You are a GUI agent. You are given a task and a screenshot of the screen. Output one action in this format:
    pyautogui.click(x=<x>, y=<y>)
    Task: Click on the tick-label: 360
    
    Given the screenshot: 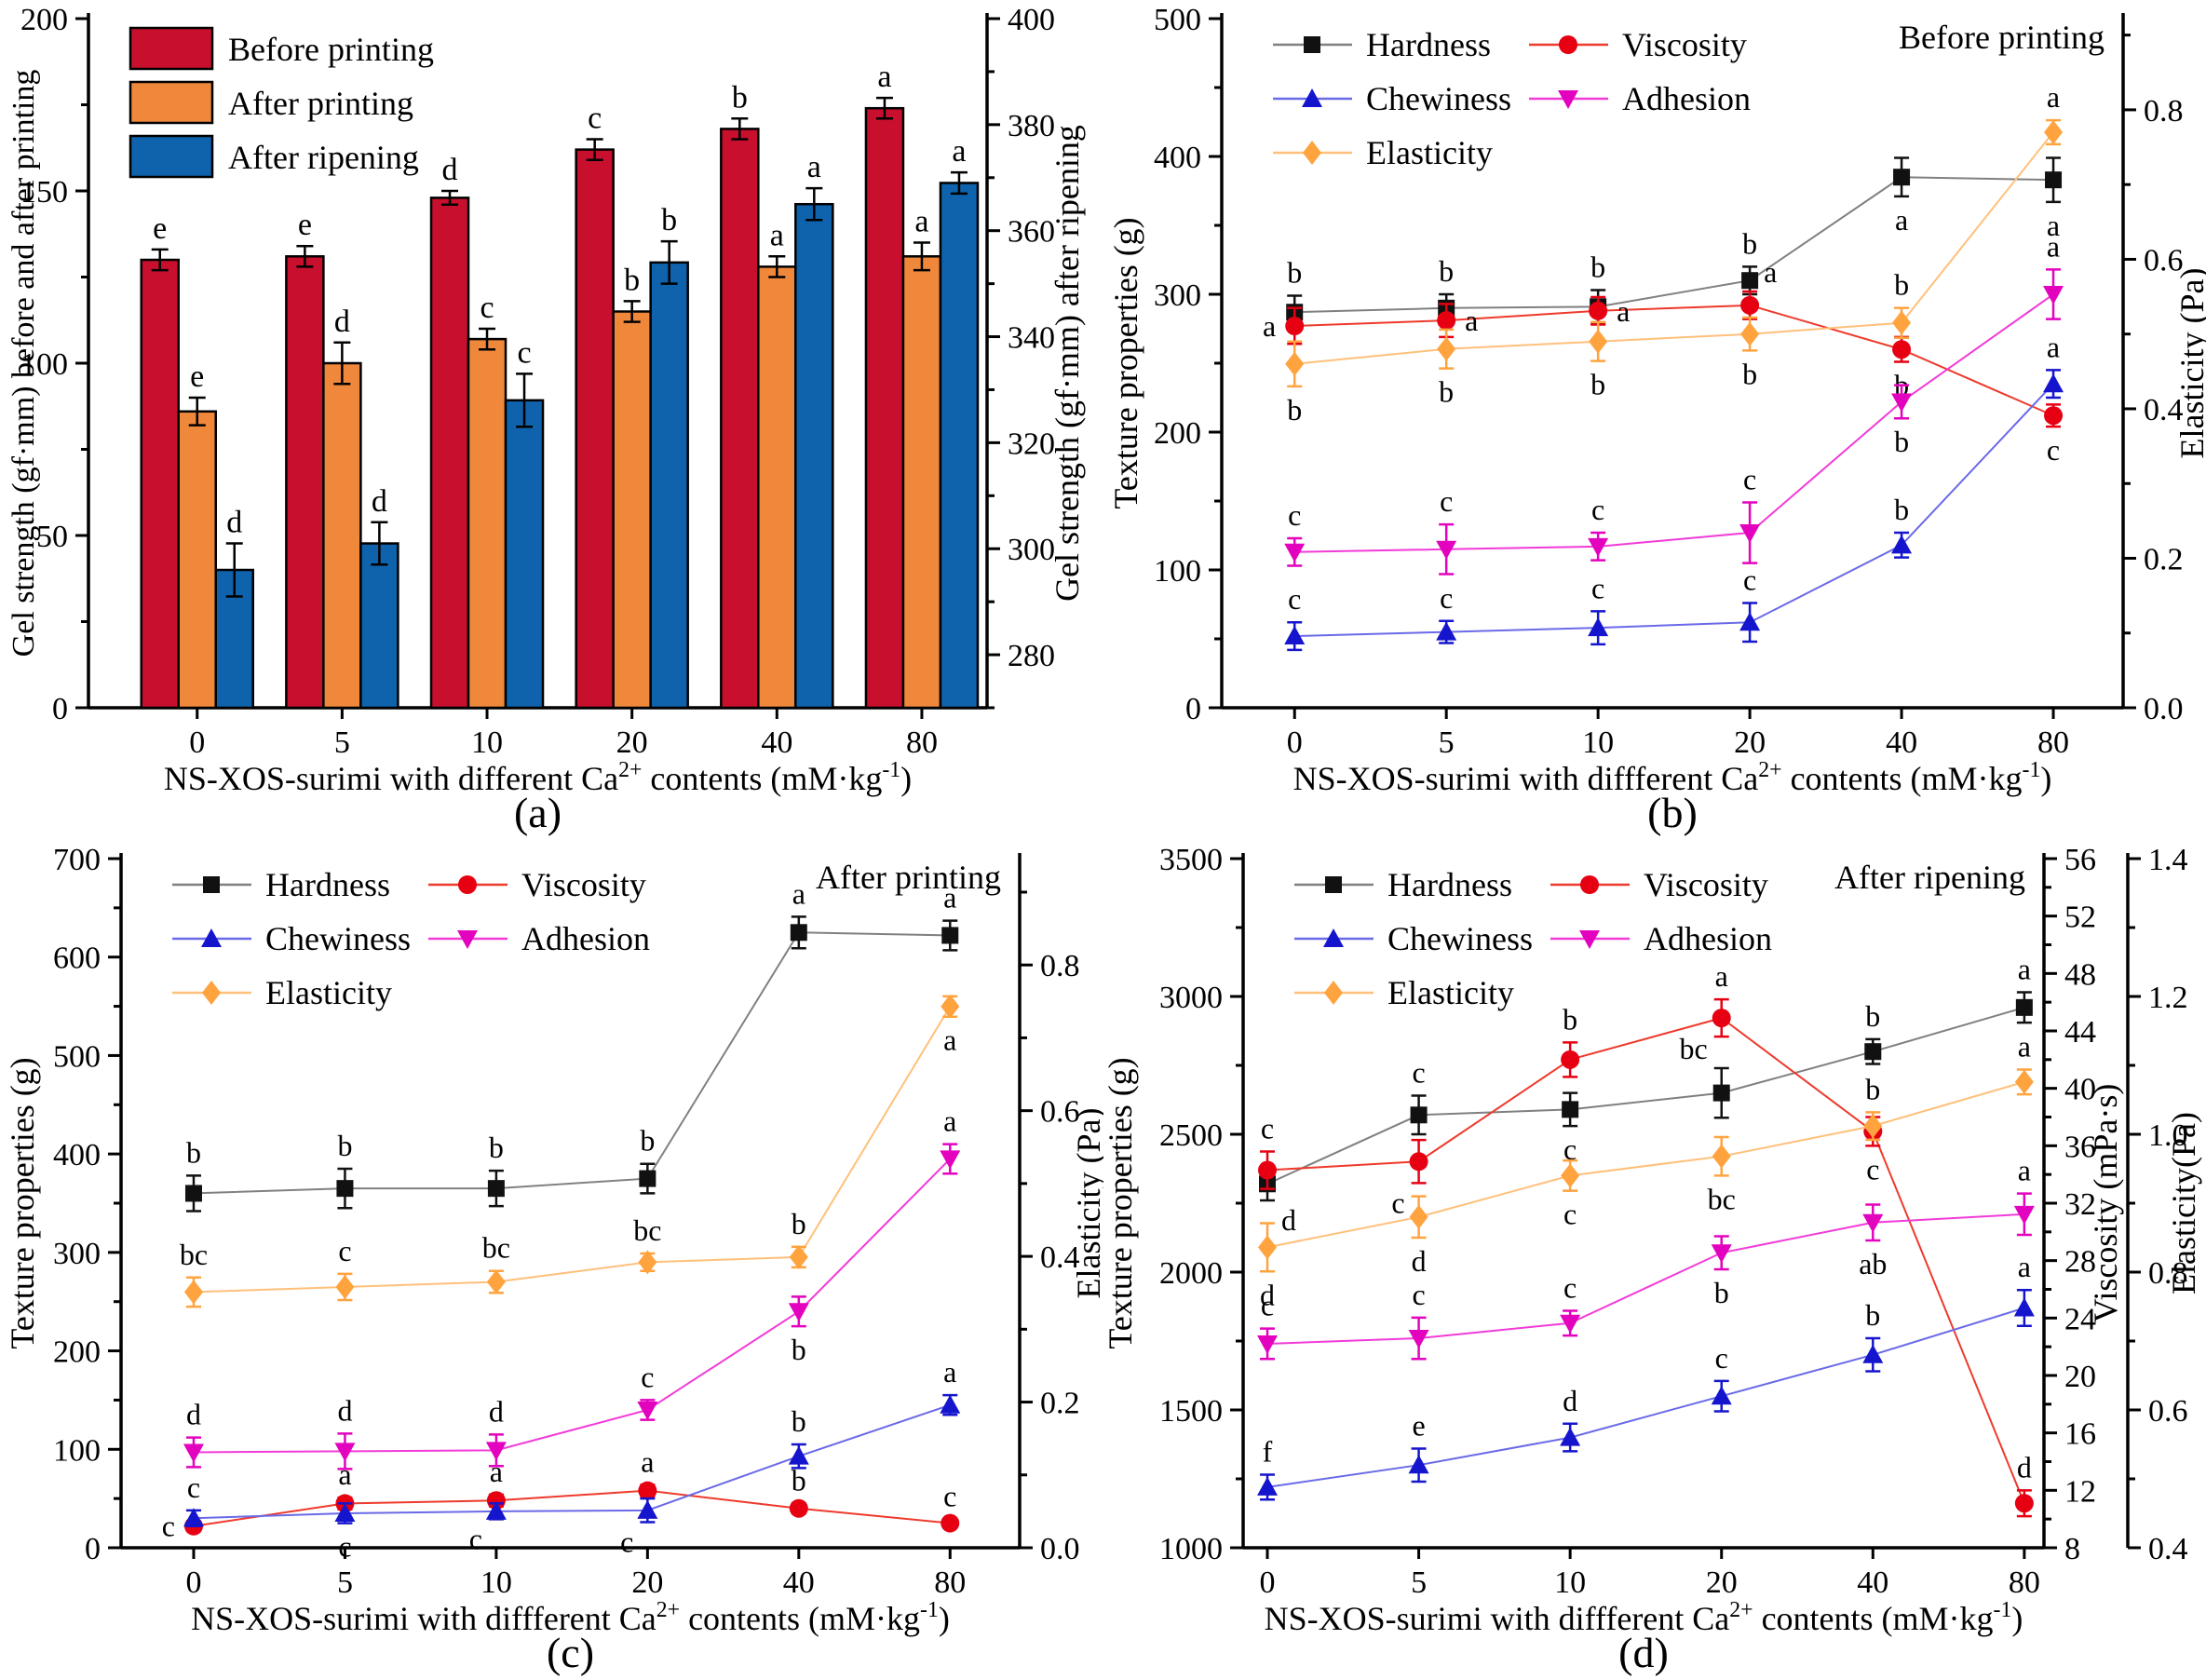 What is the action you would take?
    pyautogui.click(x=1031, y=232)
    